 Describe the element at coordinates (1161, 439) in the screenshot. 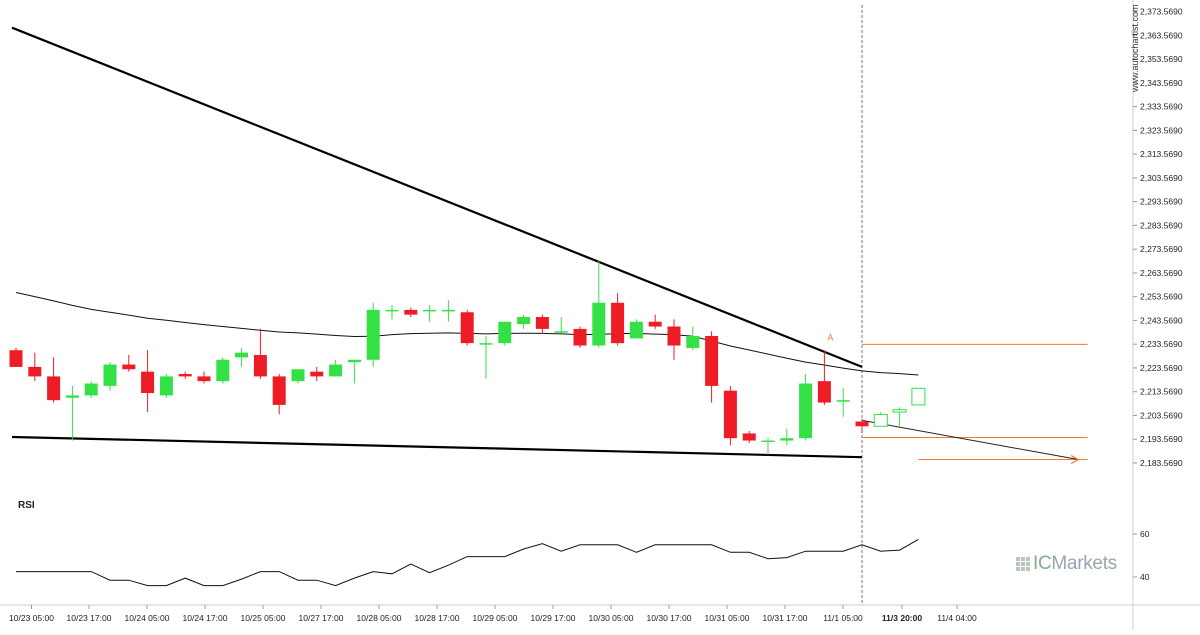

I see `y-tick-label: 2,193.5690` at that location.